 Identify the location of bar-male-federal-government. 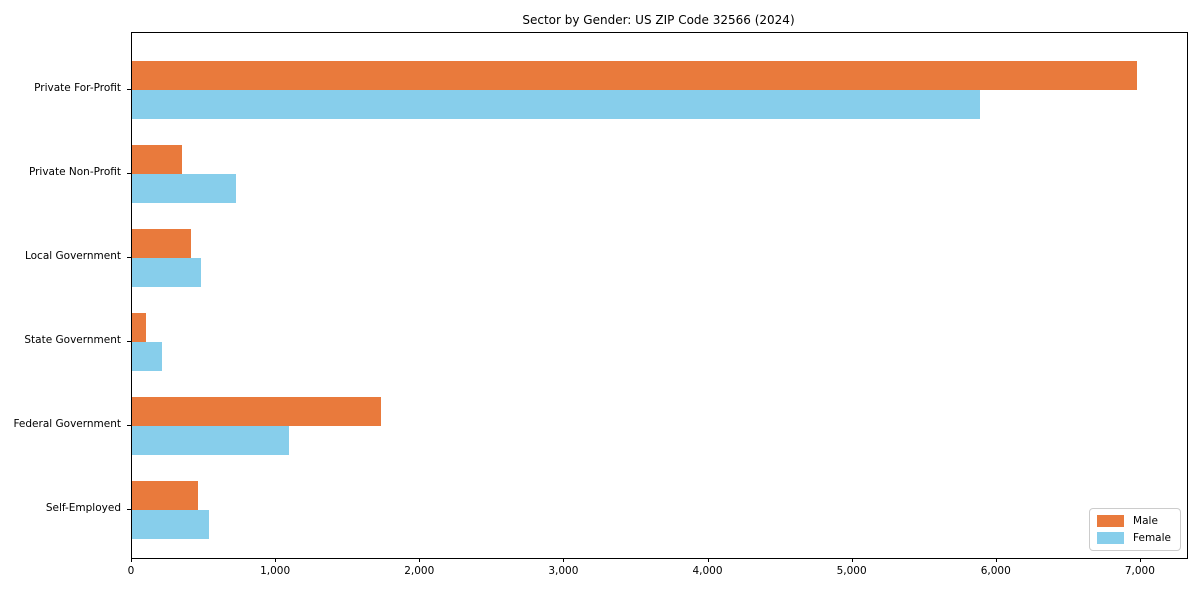
(257, 411).